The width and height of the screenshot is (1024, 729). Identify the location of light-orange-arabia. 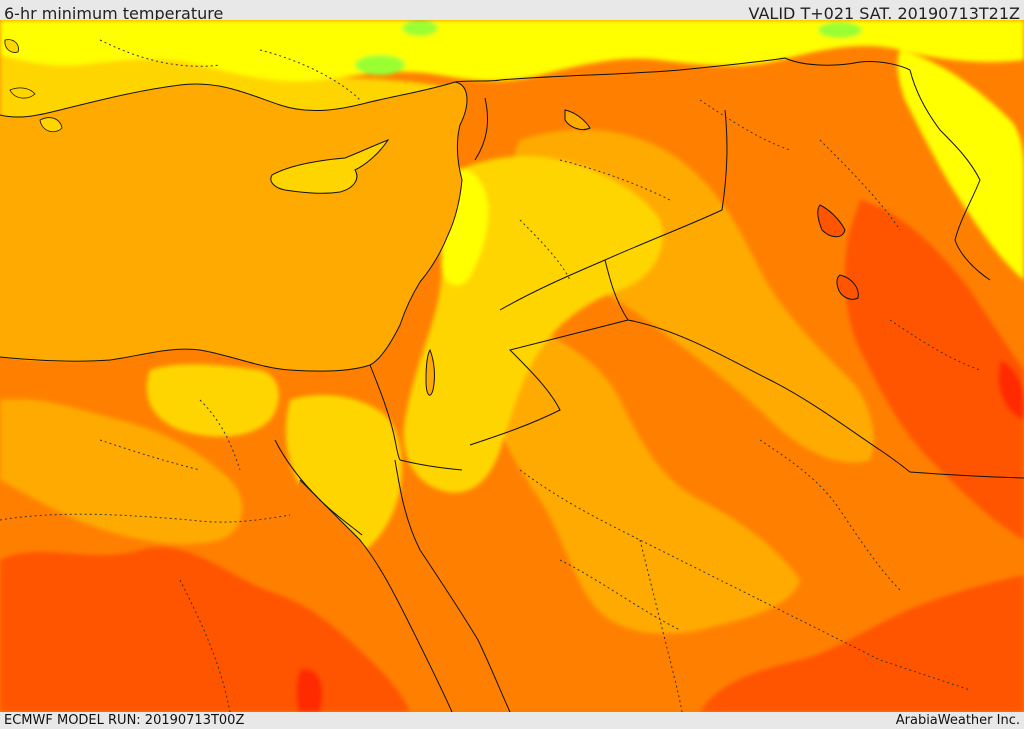
(644, 477).